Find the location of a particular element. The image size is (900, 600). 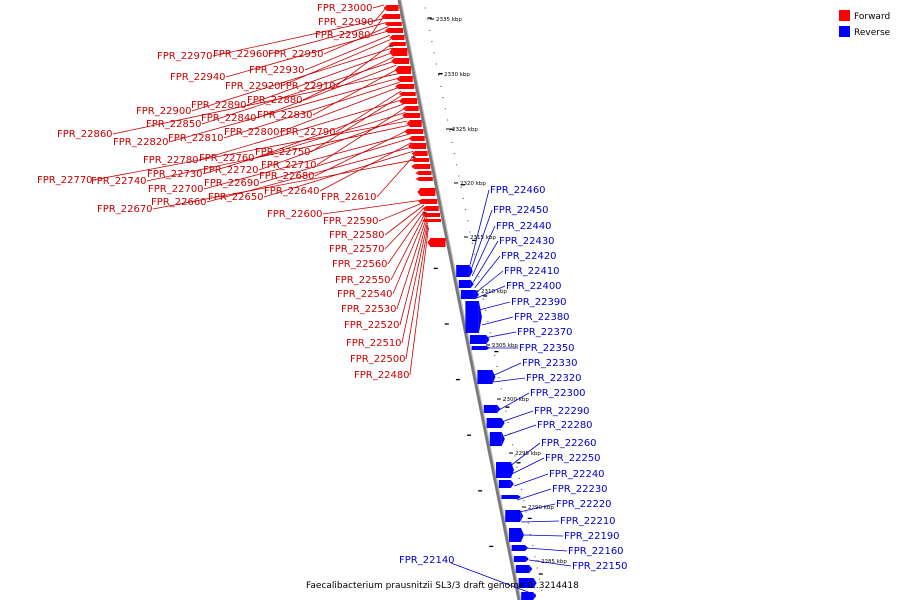

reverse-gene-label: FPR_22210 is located at coordinates (588, 521).